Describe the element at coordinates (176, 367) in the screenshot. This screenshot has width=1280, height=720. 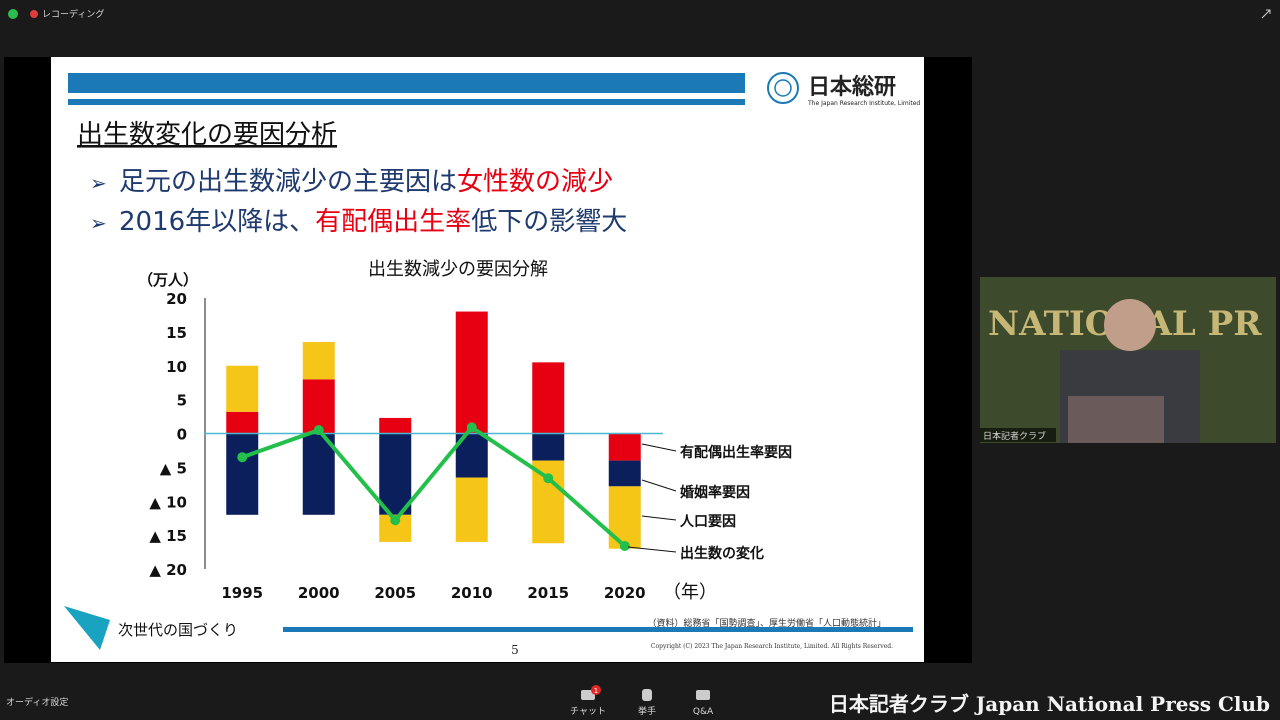
I see `y-tick-label: 10` at that location.